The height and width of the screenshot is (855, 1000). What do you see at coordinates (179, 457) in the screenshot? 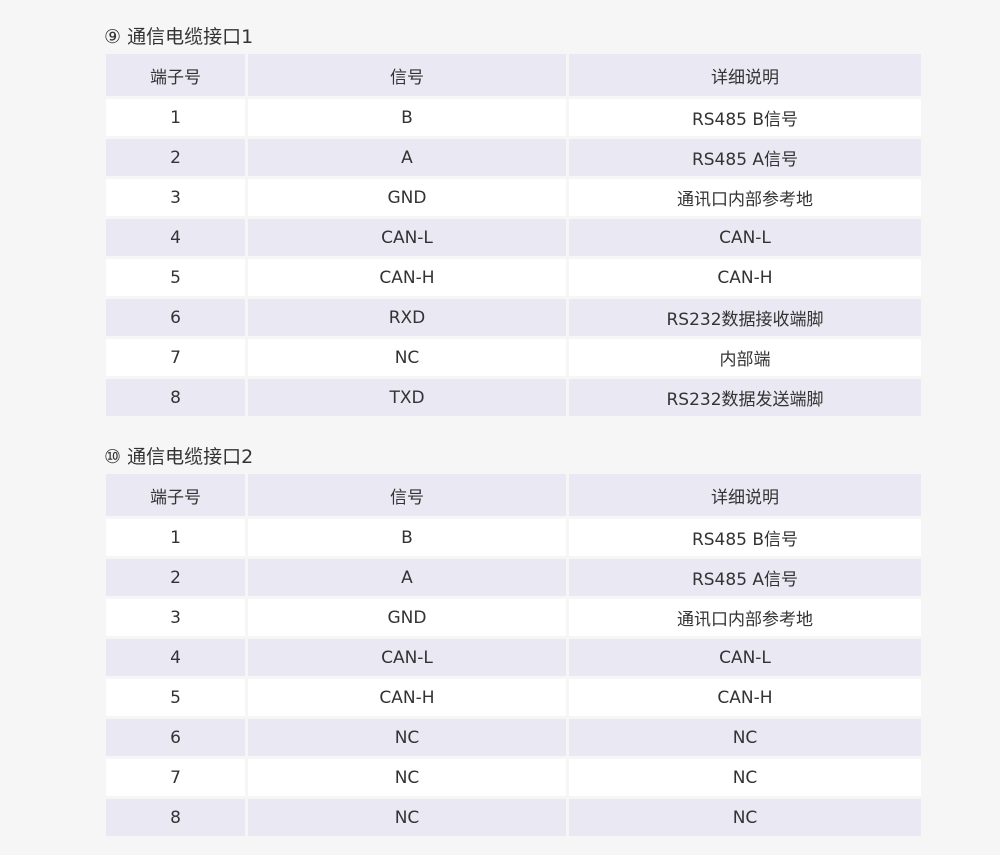
I see `section-title: ⑩ 通信电缆接口2` at bounding box center [179, 457].